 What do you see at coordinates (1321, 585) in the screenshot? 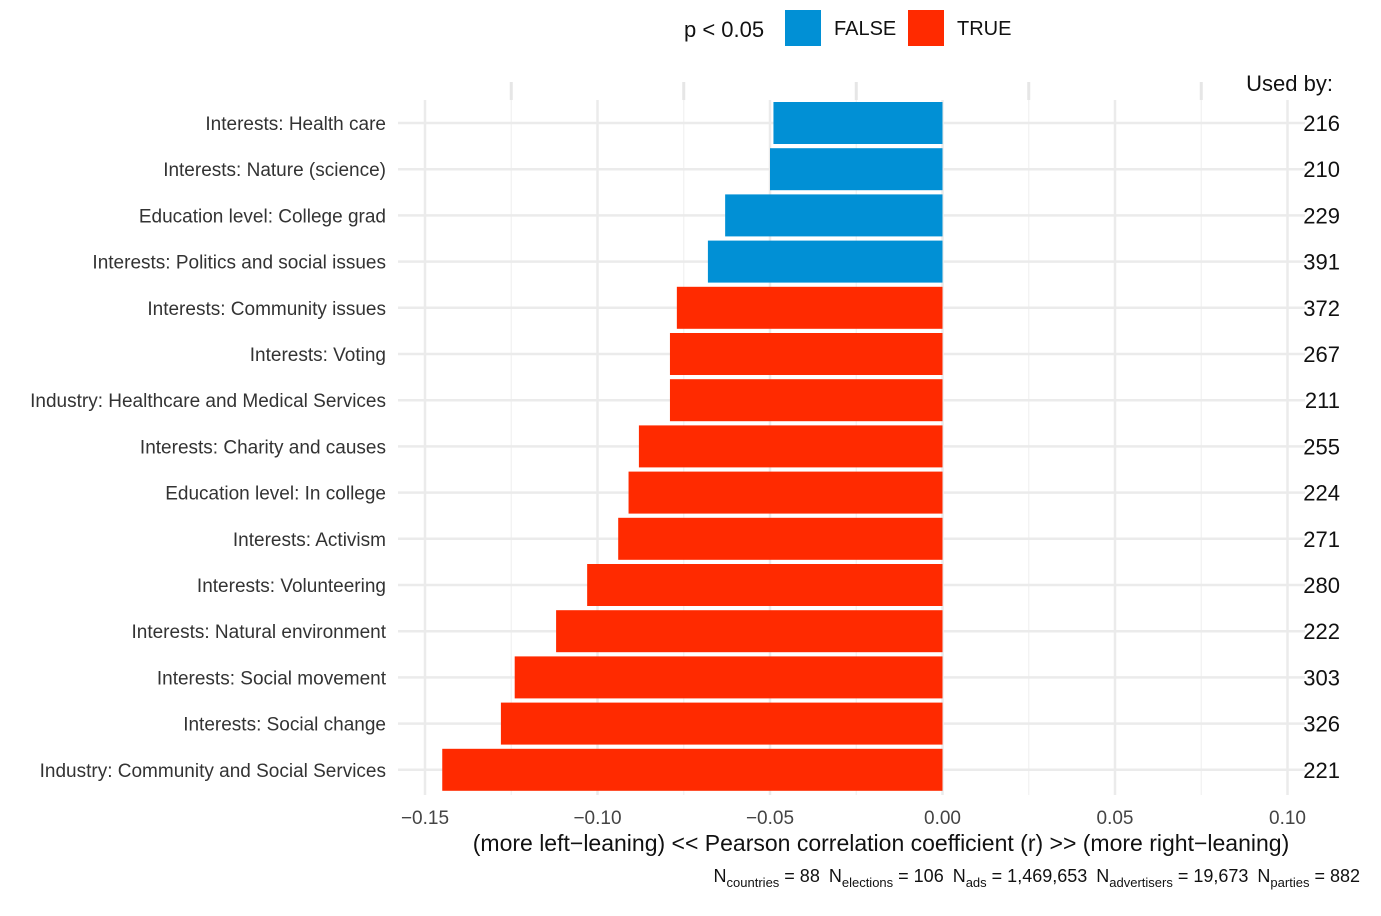
I see `used-by-value: 280` at bounding box center [1321, 585].